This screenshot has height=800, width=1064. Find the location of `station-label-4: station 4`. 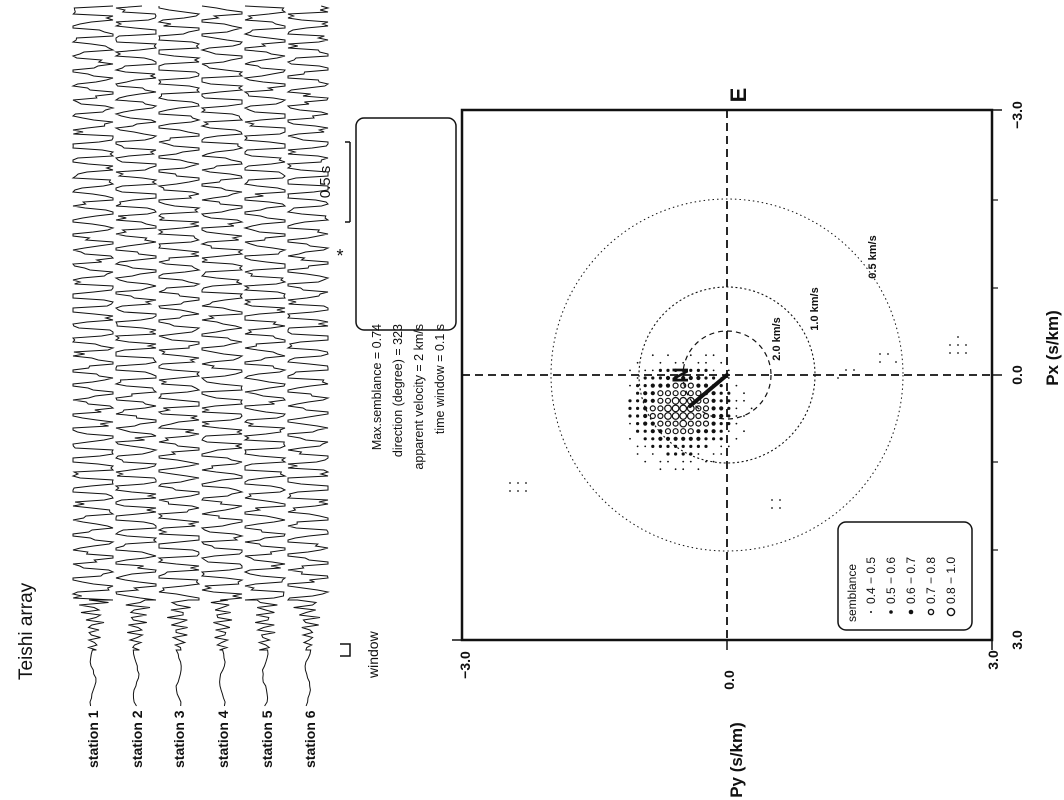

station-label-4: station 4 is located at coordinates (223, 739).